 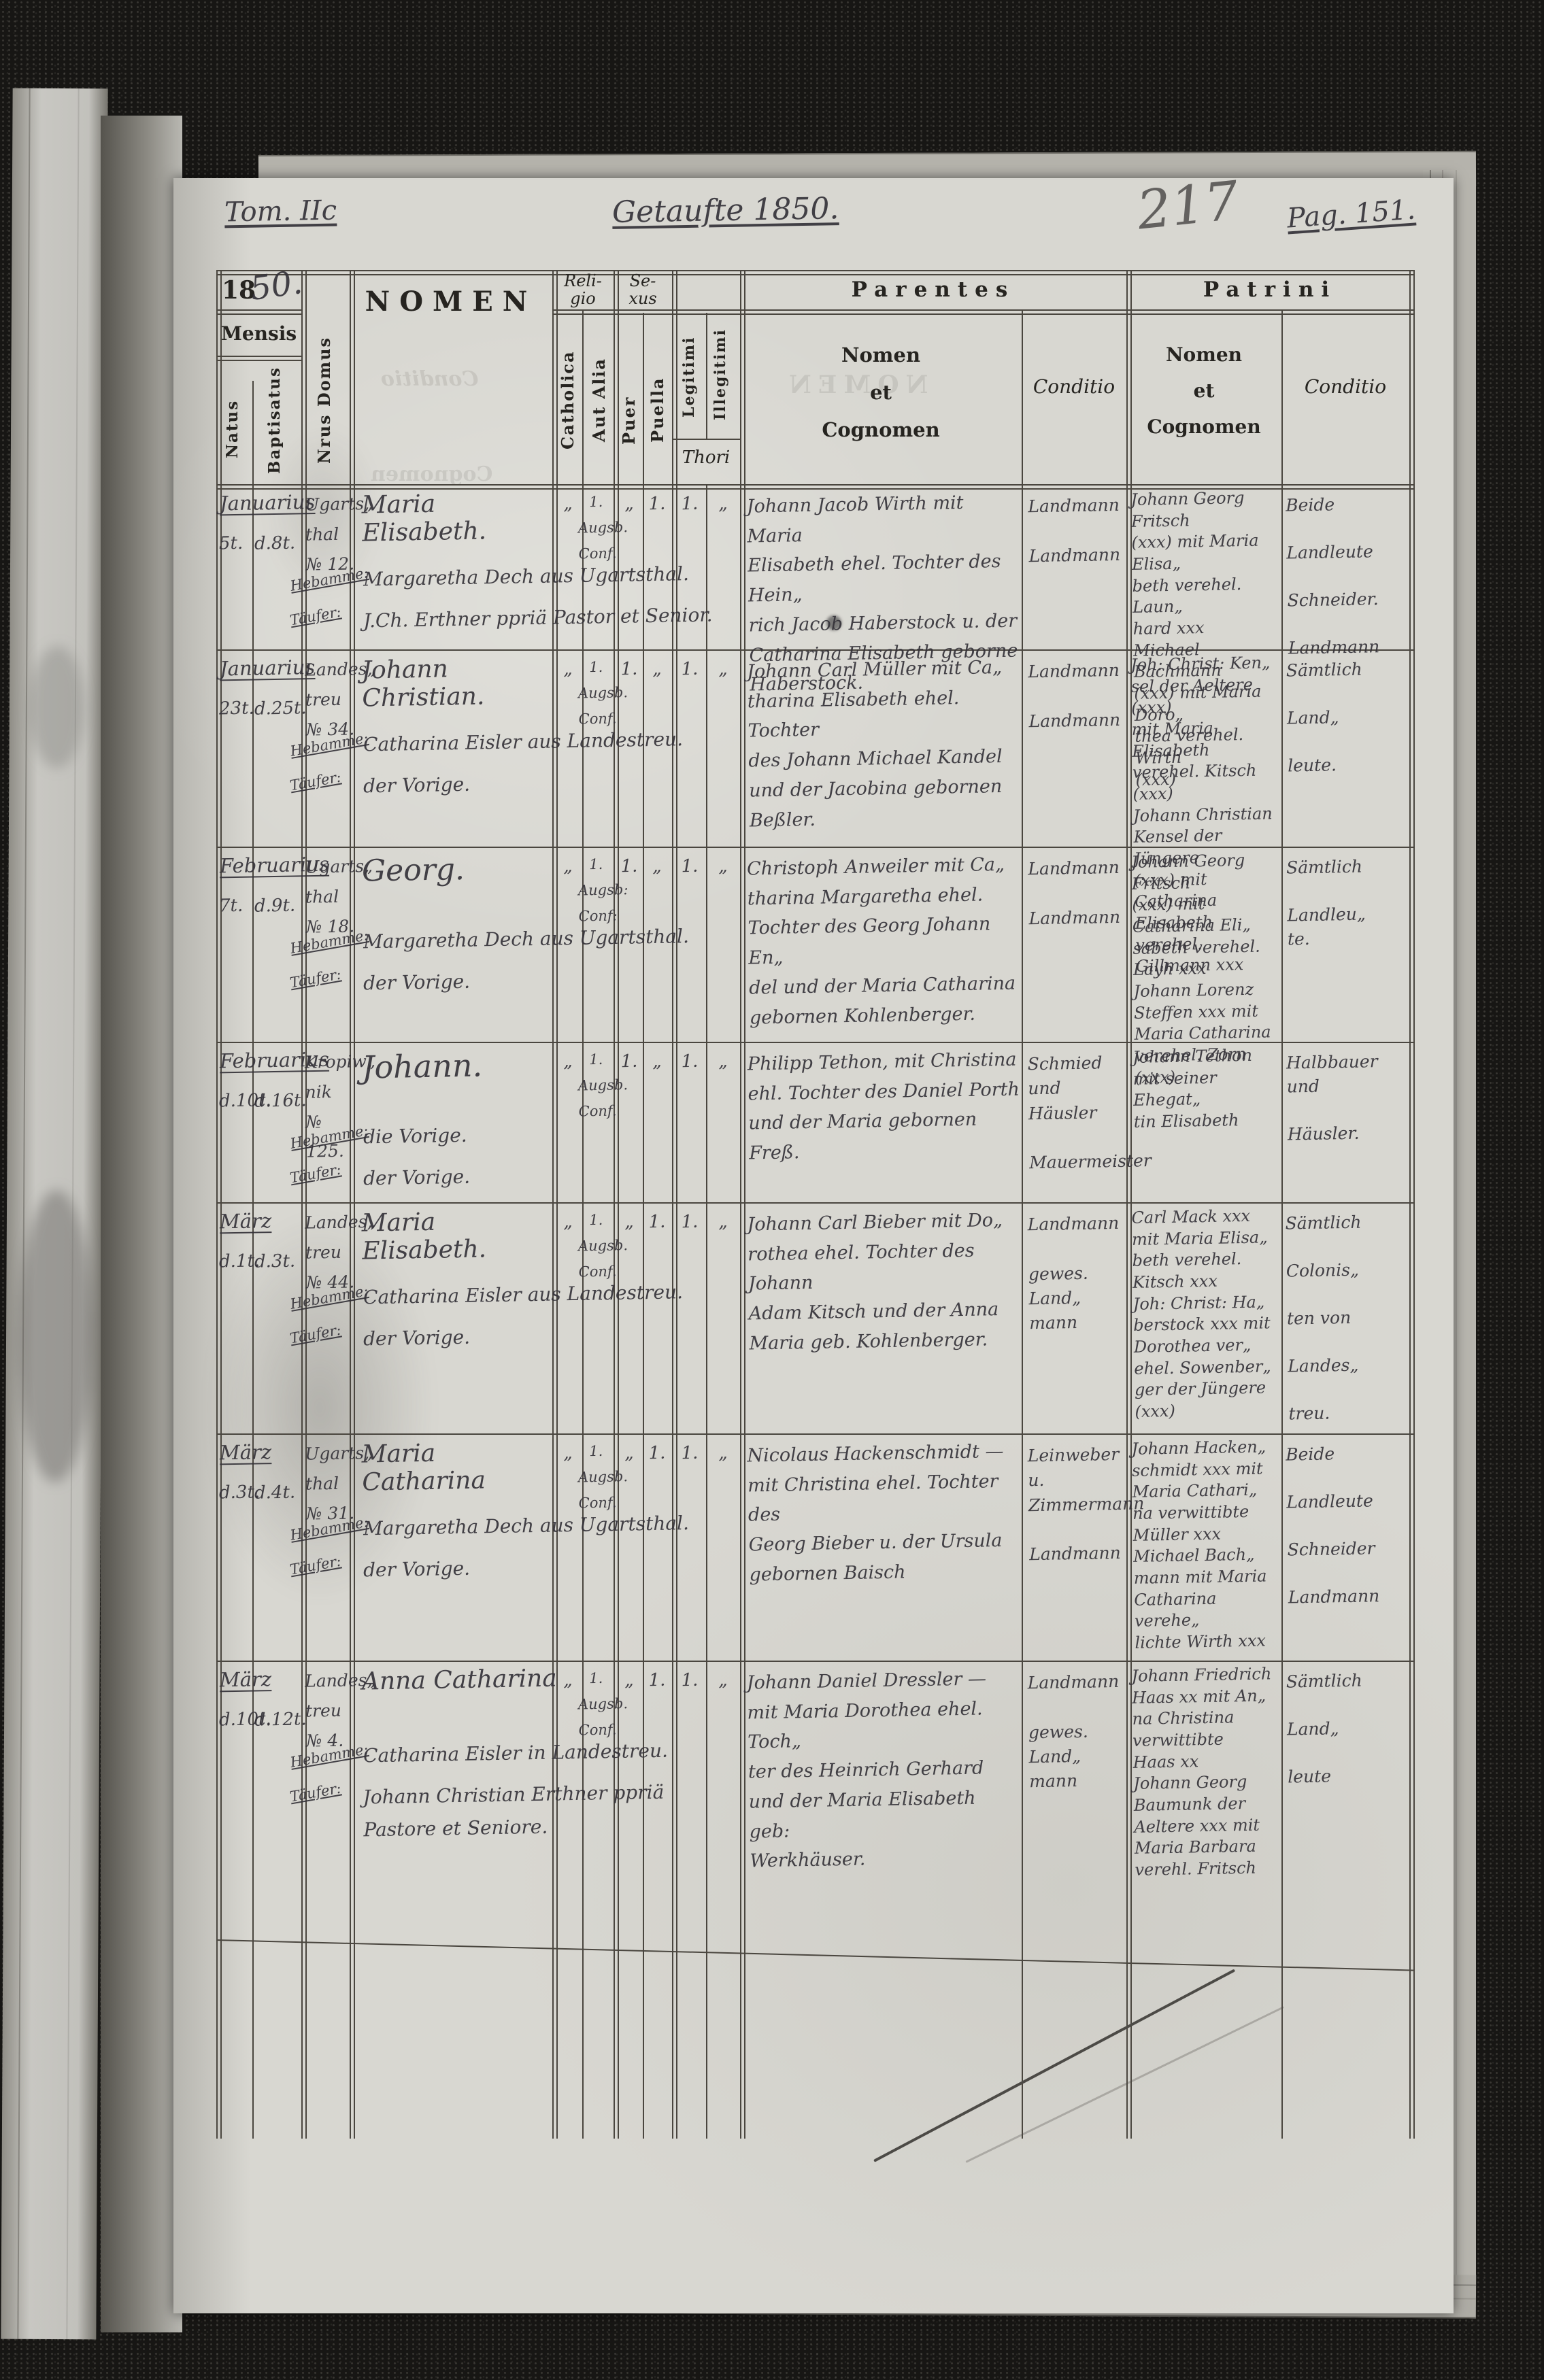 What do you see at coordinates (340, 1710) in the screenshot?
I see `entry-house: Landes„ treu № 4.` at bounding box center [340, 1710].